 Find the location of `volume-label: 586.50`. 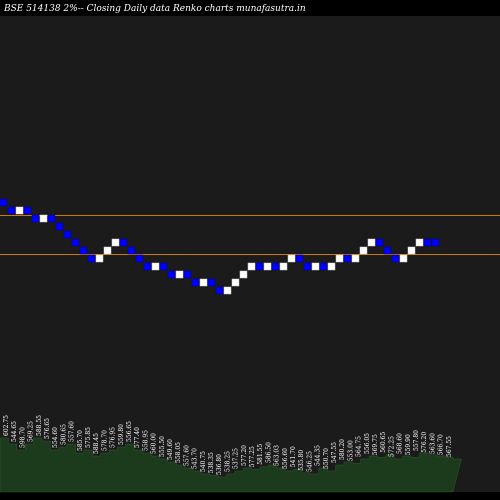

volume-label: 586.50 is located at coordinates (268, 452).